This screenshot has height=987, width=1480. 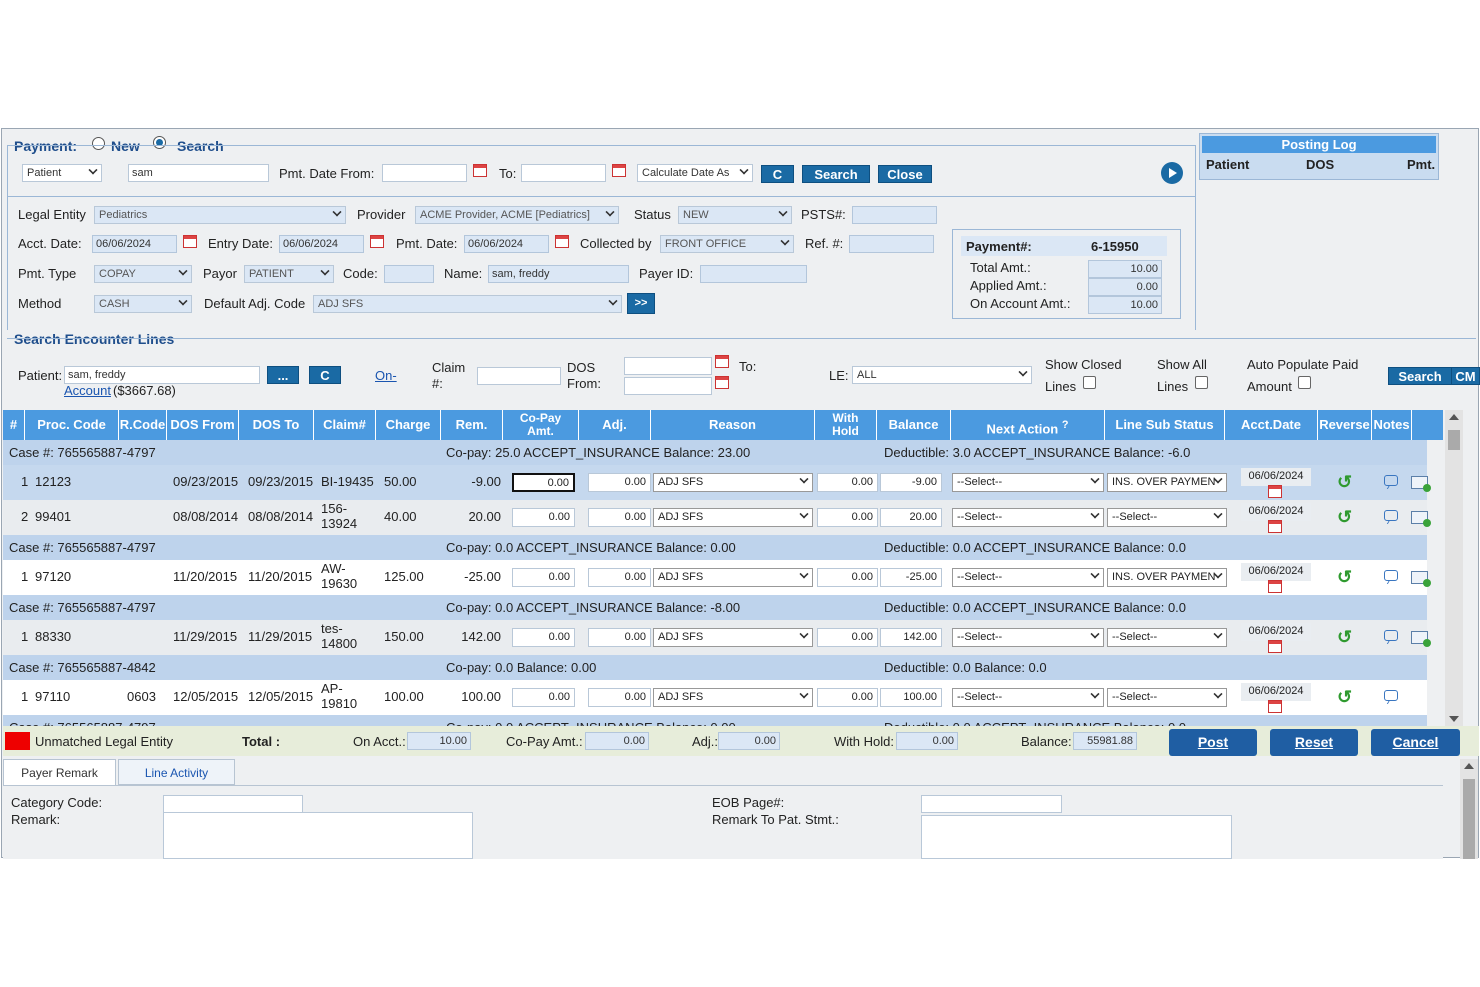 What do you see at coordinates (1392, 425) in the screenshot?
I see `col-notes: Notes` at bounding box center [1392, 425].